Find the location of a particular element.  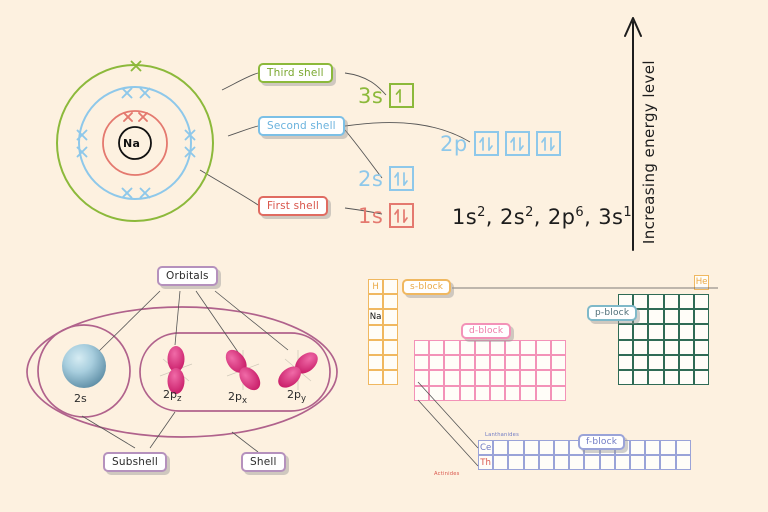

element-cell-He is located at coordinates (702, 282).